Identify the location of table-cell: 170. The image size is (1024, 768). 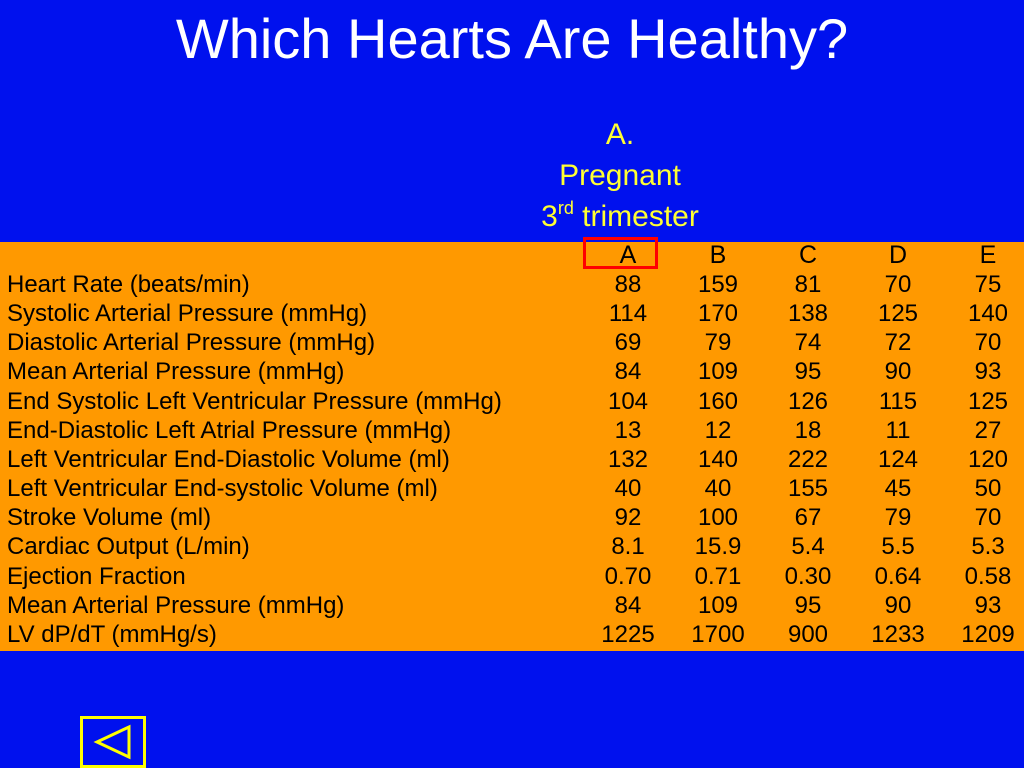
(718, 313).